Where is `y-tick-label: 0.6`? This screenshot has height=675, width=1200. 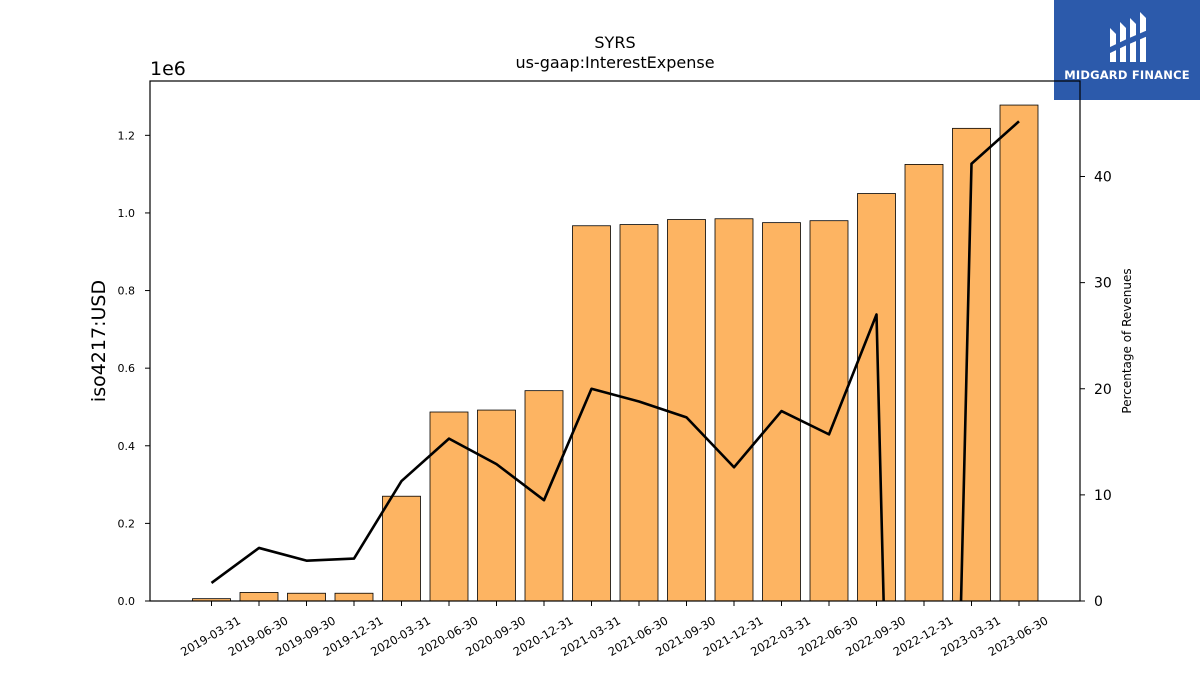 y-tick-label: 0.6 is located at coordinates (127, 368).